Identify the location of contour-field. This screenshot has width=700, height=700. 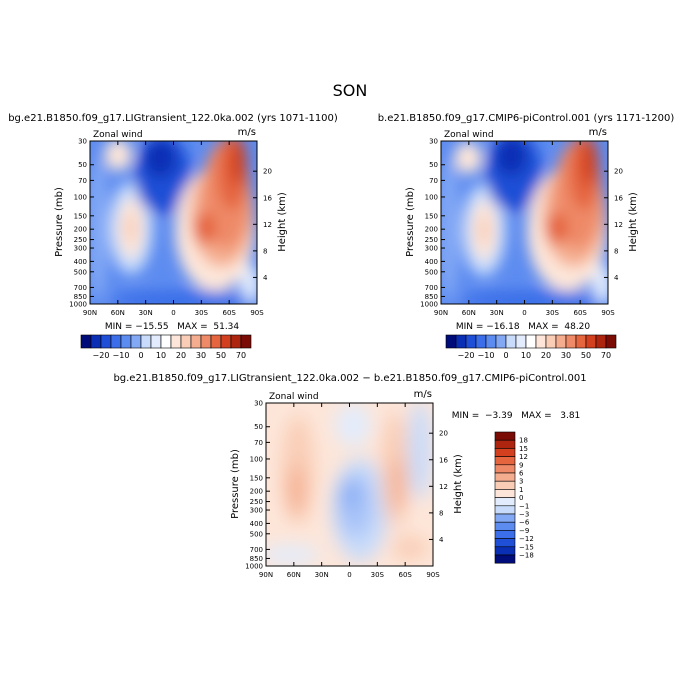
(524, 222).